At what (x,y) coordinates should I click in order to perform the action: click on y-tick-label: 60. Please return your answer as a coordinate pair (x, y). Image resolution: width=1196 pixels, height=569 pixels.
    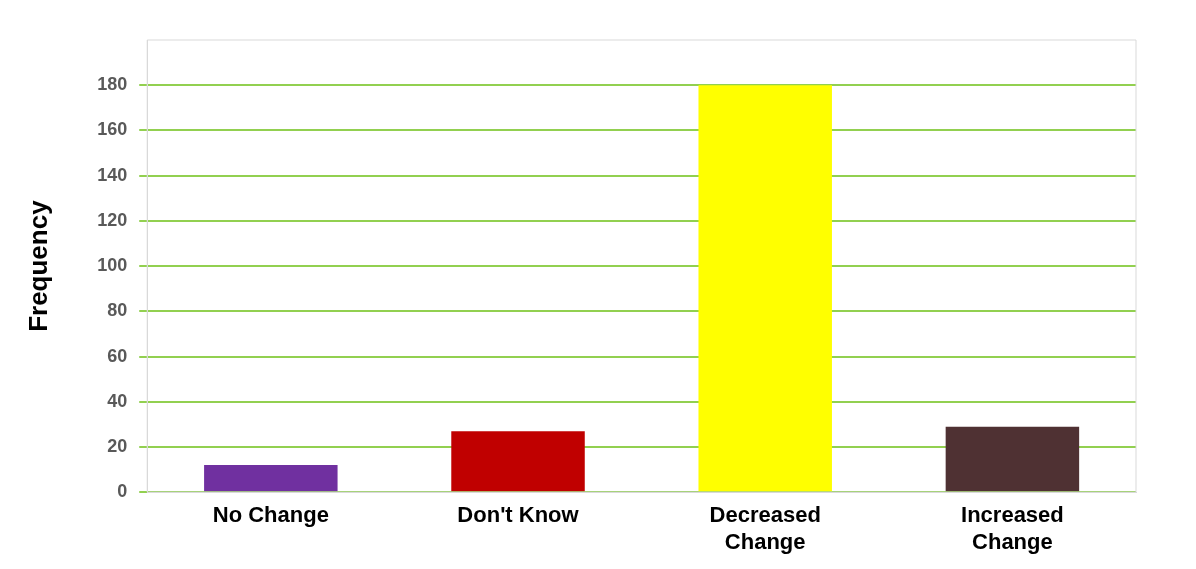
    Looking at the image, I should click on (117, 355).